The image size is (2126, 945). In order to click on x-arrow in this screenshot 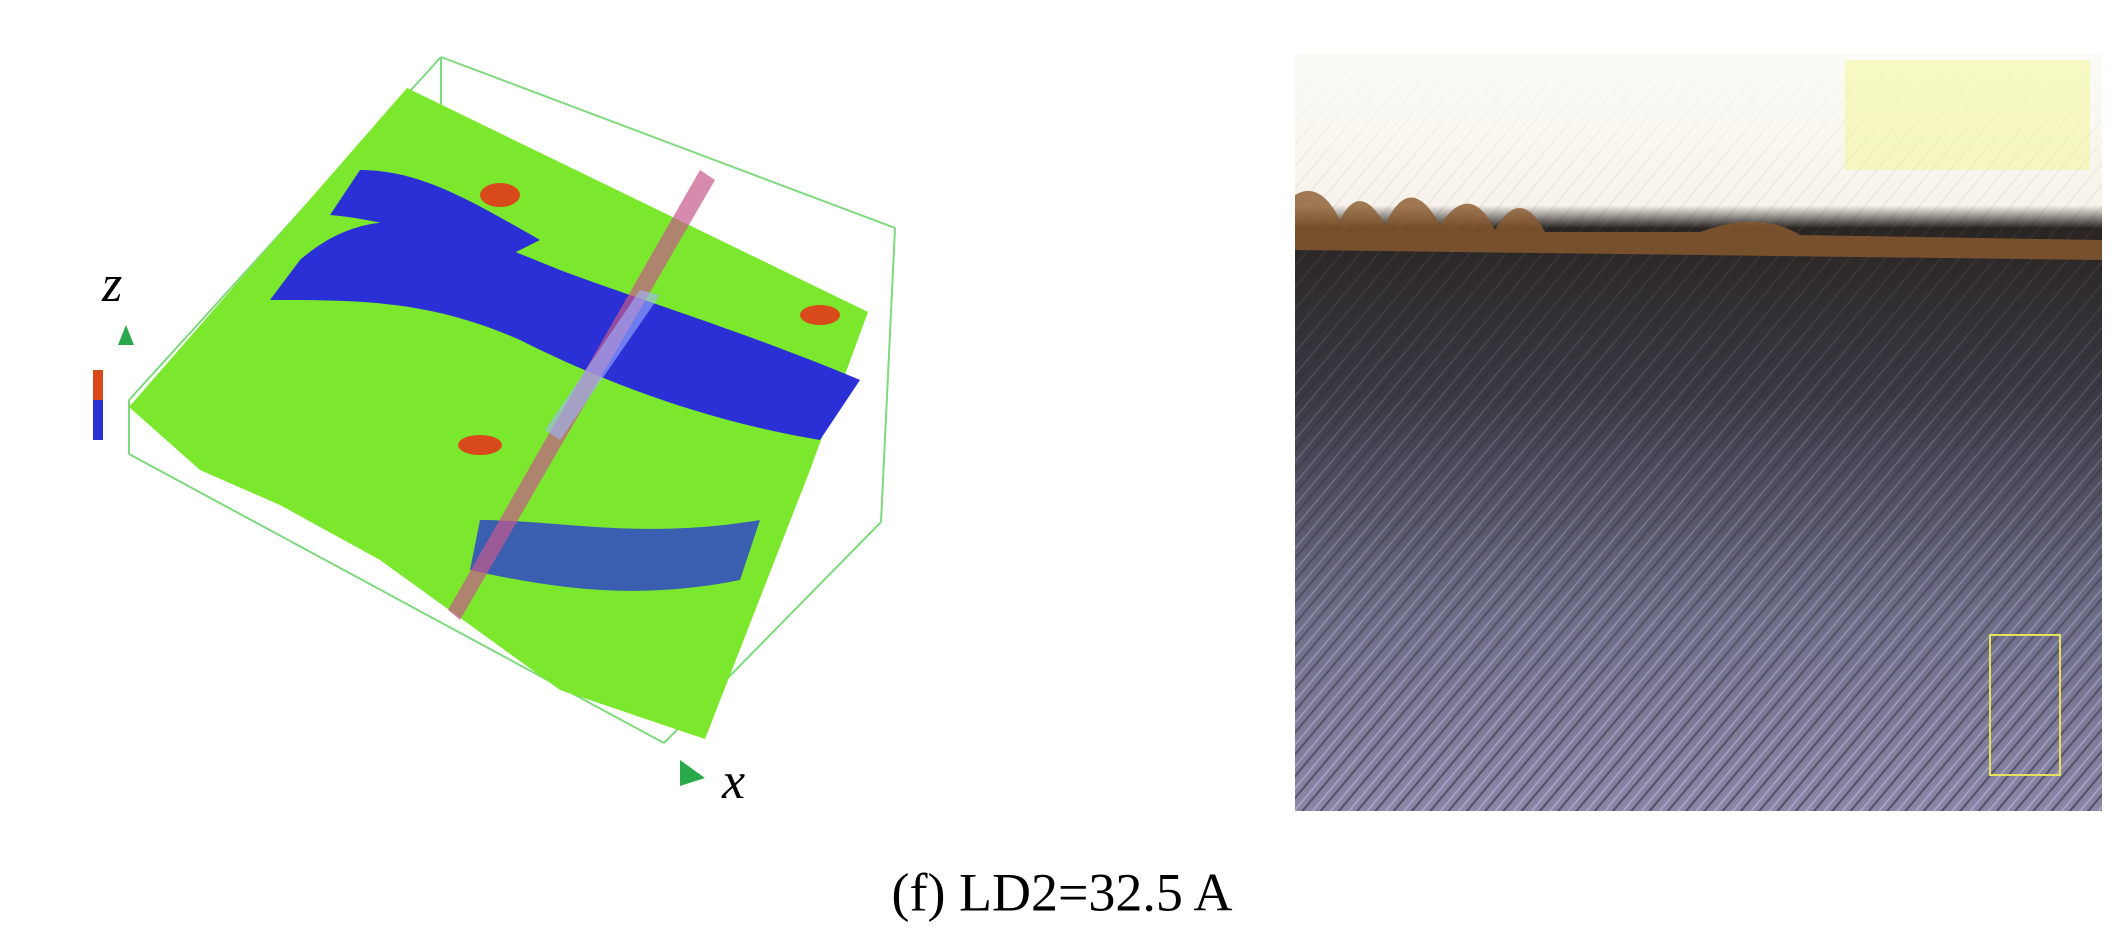, I will do `click(692, 773)`.